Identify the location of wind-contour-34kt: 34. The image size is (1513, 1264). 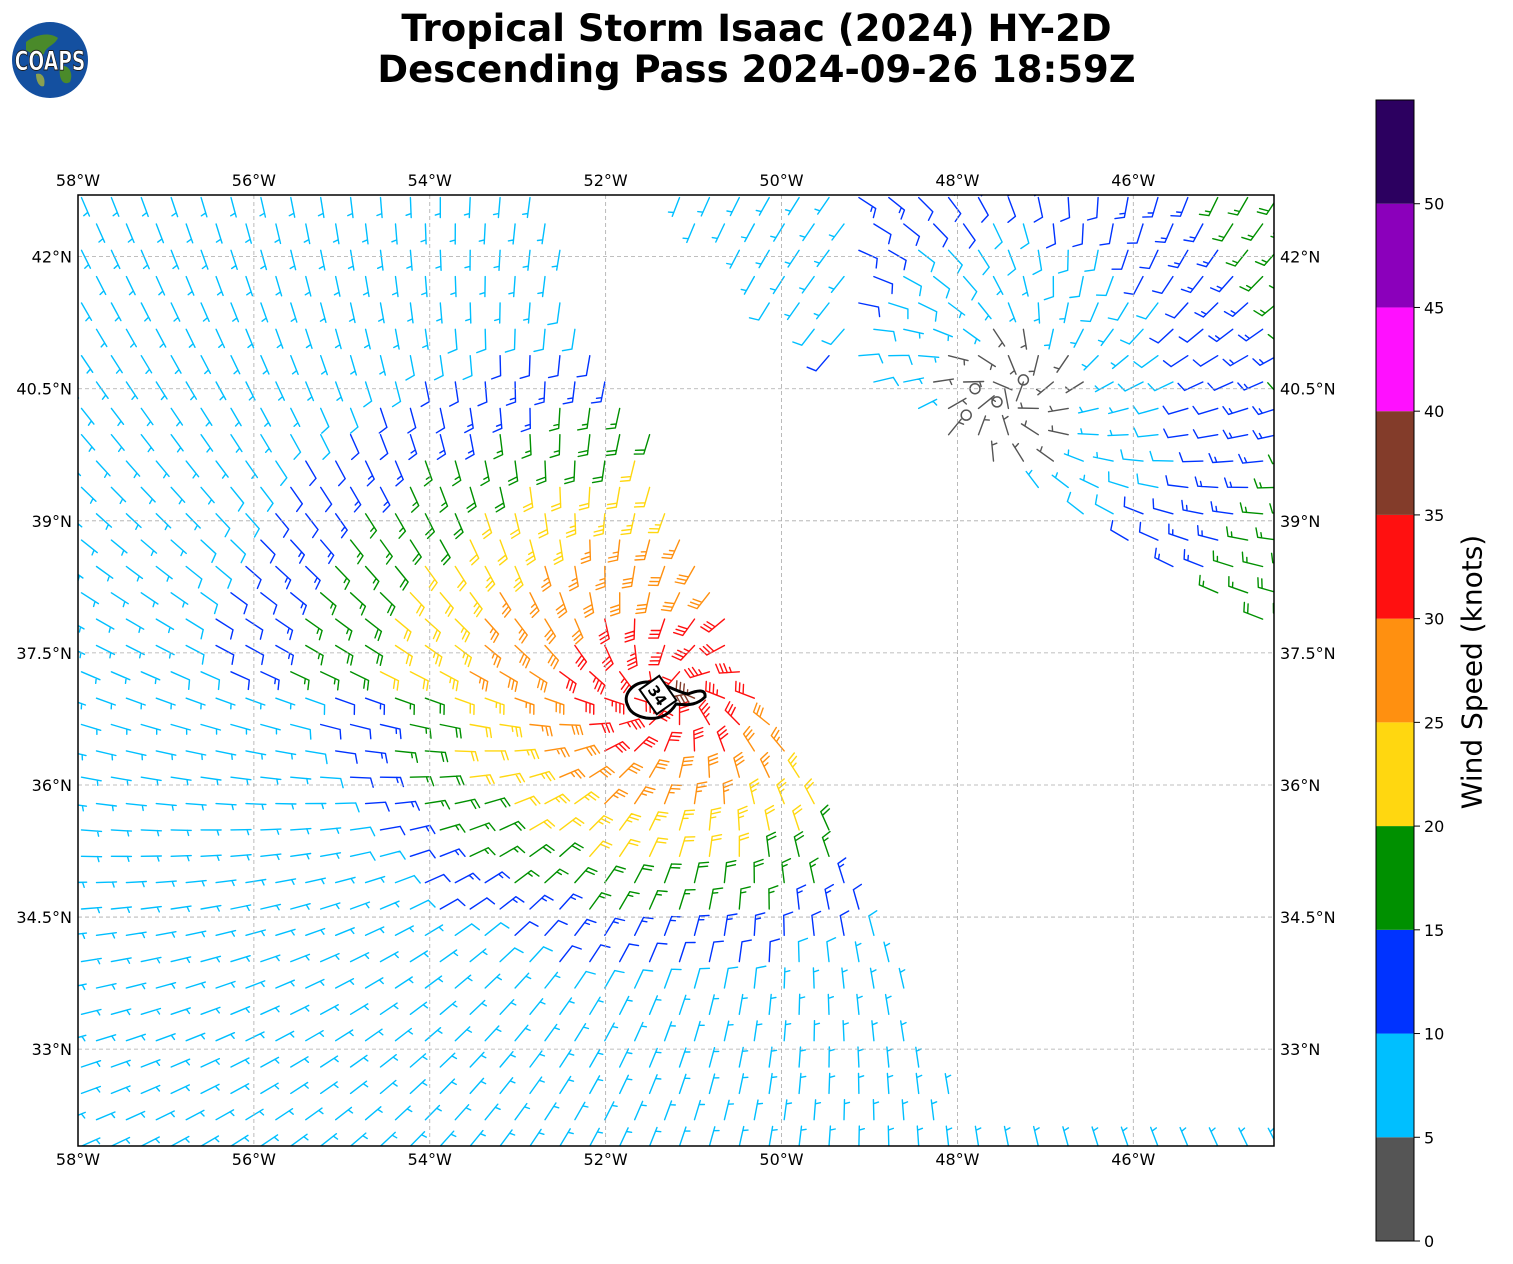
(665, 697).